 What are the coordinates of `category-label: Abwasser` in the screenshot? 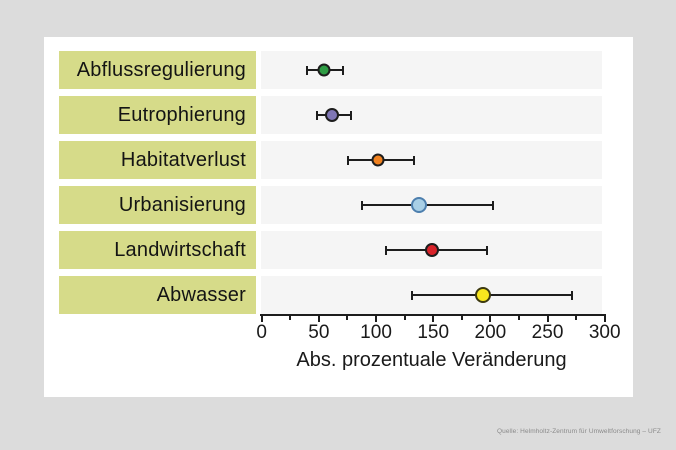 It's located at (157, 295).